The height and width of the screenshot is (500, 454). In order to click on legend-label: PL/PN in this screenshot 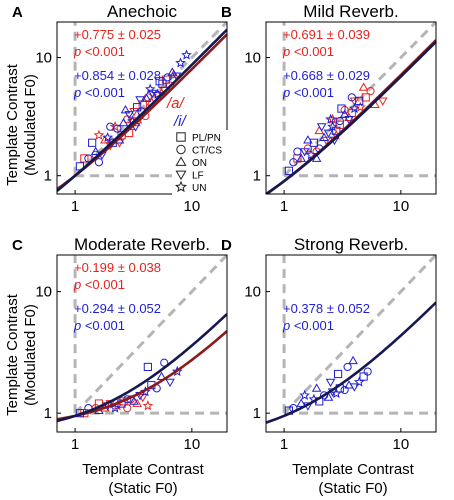, I will do `click(206, 138)`.